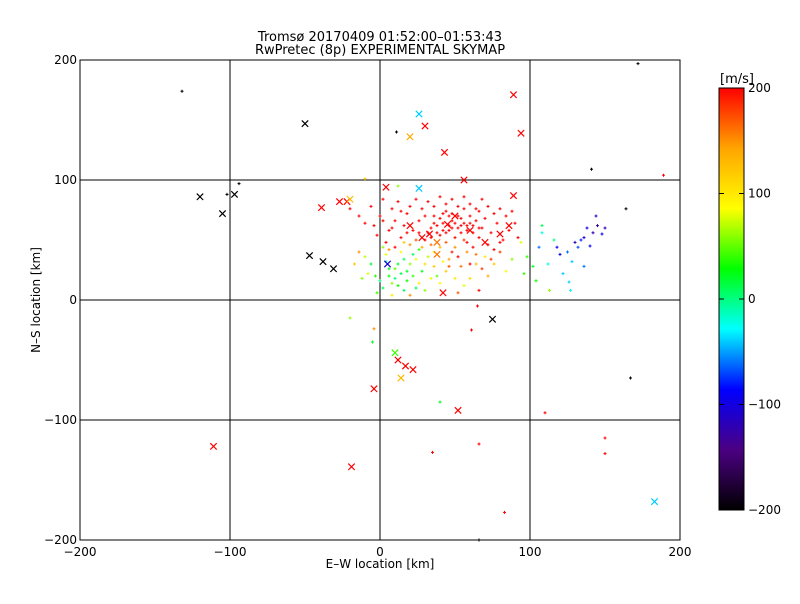 The height and width of the screenshot is (604, 800). Describe the element at coordinates (764, 405) in the screenshot. I see `colorbar-tick-label: −100` at that location.